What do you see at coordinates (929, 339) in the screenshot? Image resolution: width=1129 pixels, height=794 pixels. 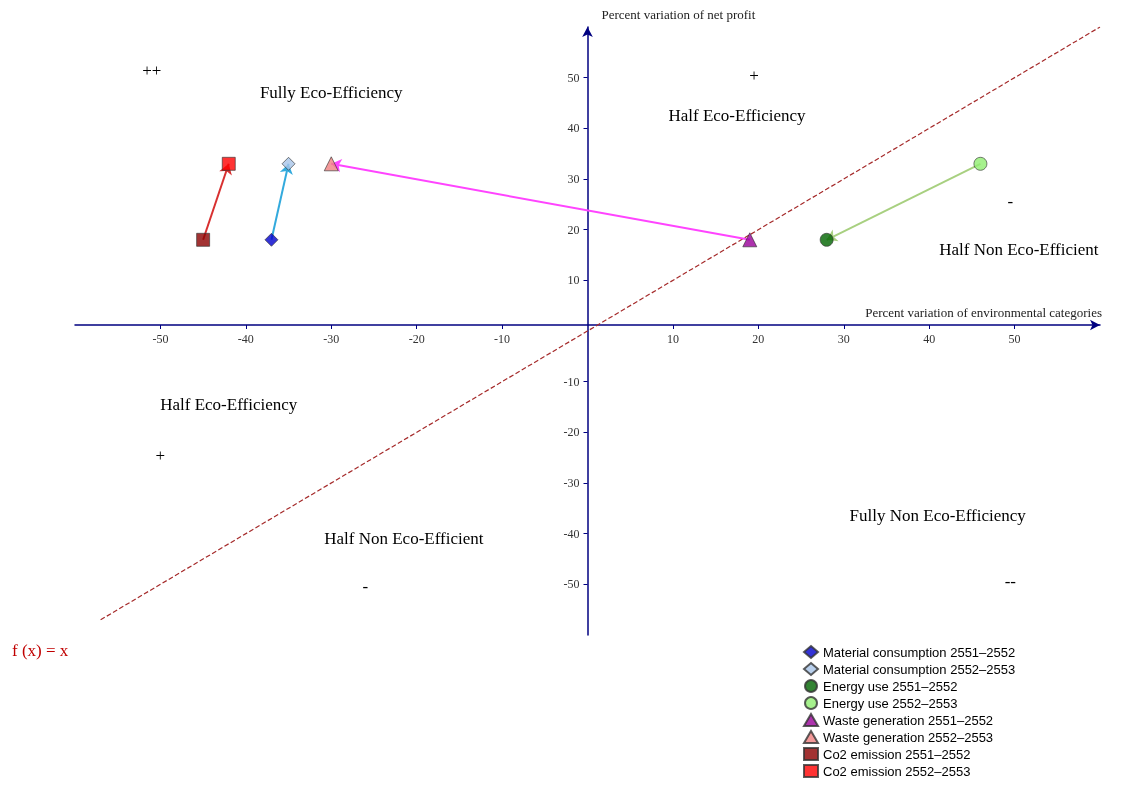 I see `x-tick-label: 40` at bounding box center [929, 339].